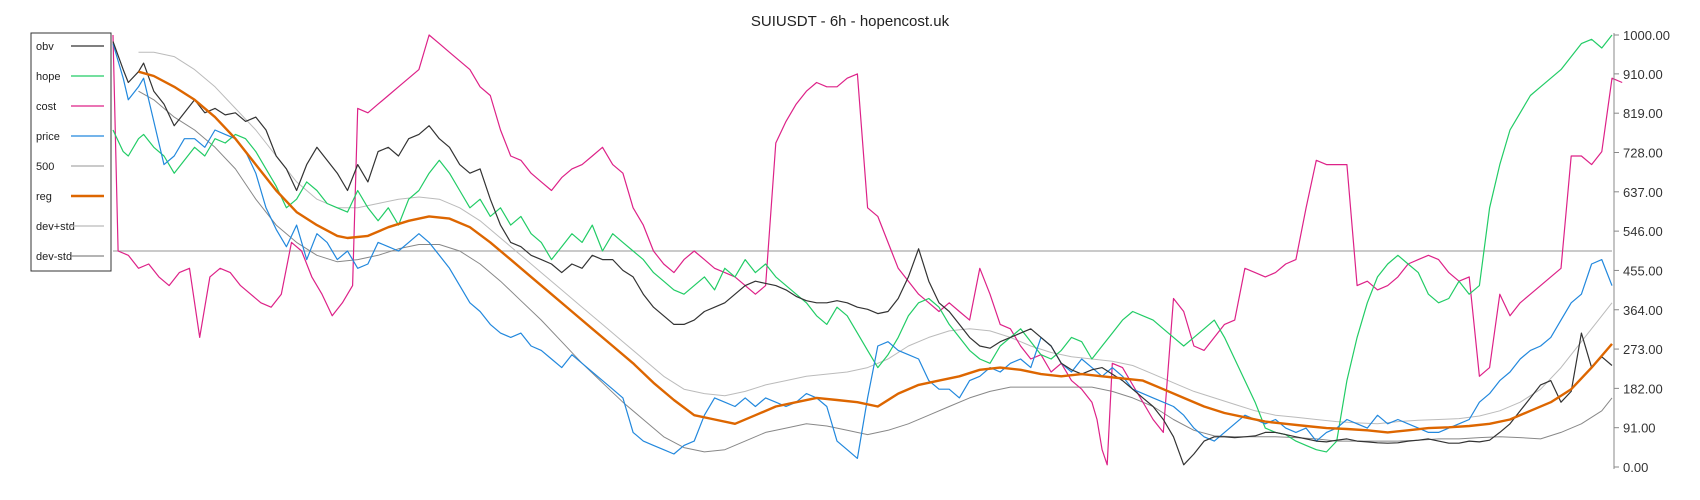 The image size is (1700, 500). What do you see at coordinates (46, 107) in the screenshot?
I see `legend-label-cost: cost` at bounding box center [46, 107].